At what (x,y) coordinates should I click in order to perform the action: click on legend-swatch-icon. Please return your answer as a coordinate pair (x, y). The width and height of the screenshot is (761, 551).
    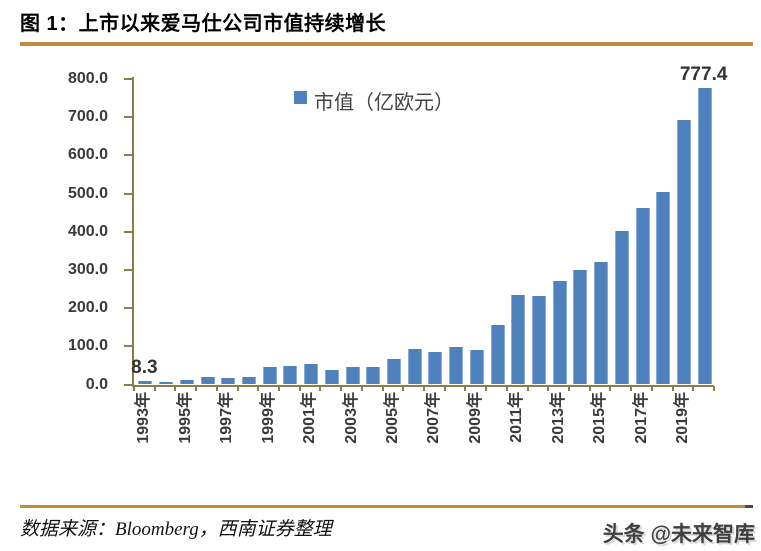
    Looking at the image, I should click on (300, 97).